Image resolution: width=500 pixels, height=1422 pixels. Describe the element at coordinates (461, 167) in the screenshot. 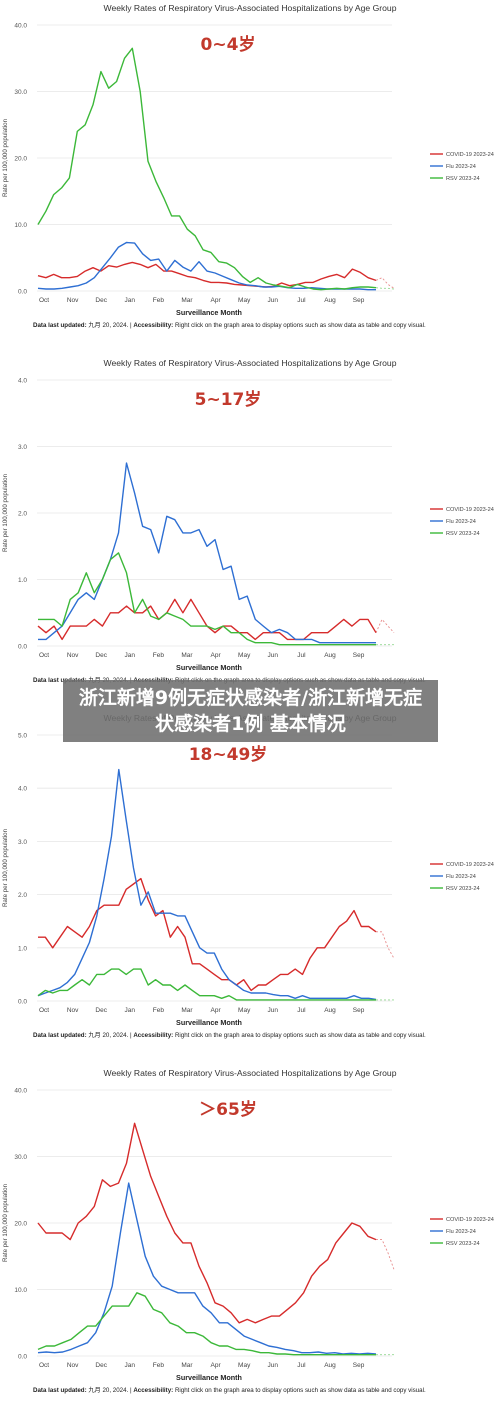

I see `legend-label: Flu 2023-24` at that location.